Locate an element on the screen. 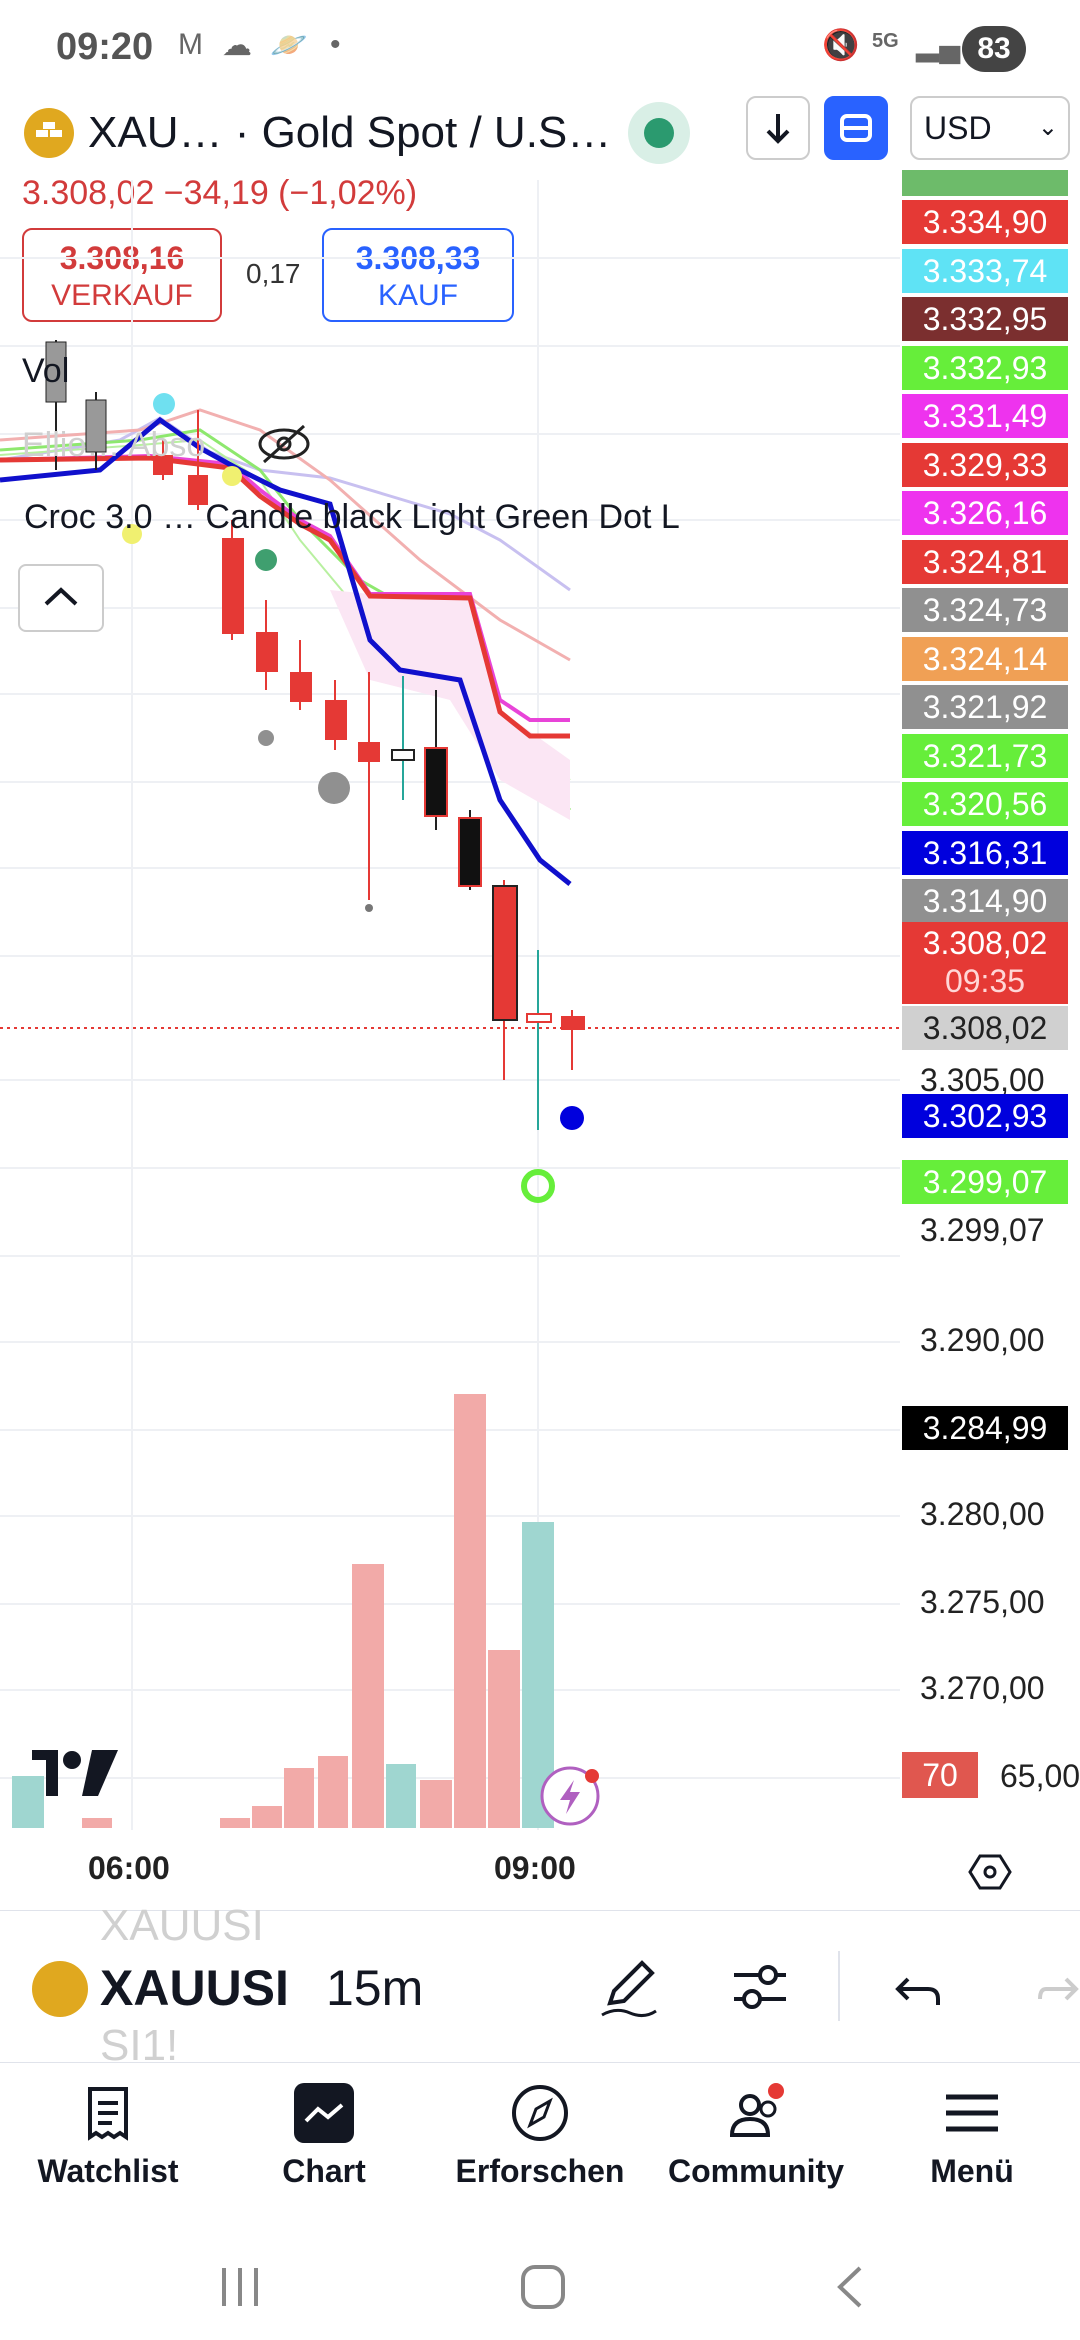  axis-label: 3.275,00 is located at coordinates (982, 1602).